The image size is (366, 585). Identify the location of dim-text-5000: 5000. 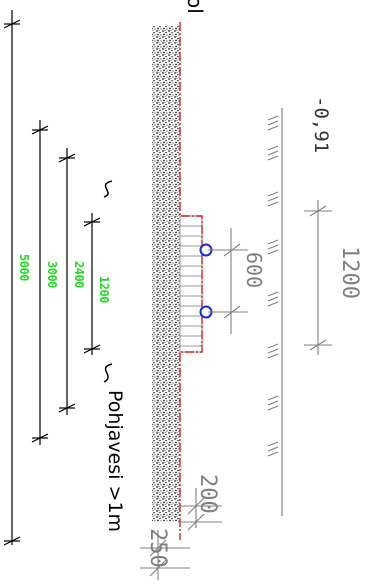
(24, 267).